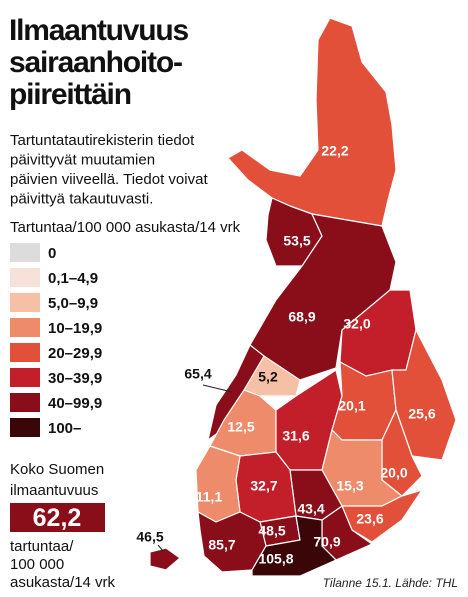 The image size is (468, 597). What do you see at coordinates (296, 241) in the screenshot?
I see `region-label: 53,5` at bounding box center [296, 241].